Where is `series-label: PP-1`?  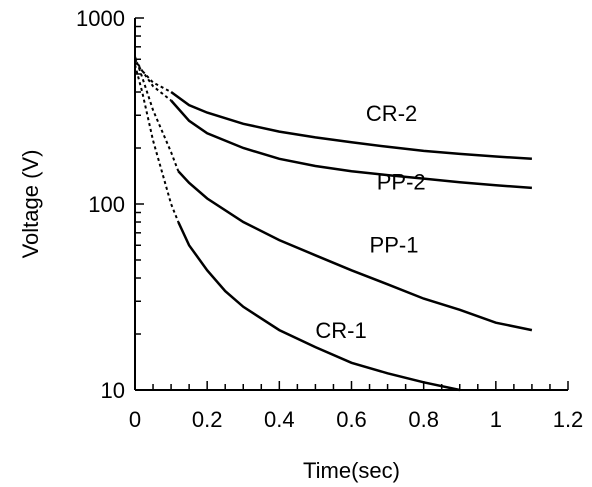
series-label: PP-1 is located at coordinates (394, 244).